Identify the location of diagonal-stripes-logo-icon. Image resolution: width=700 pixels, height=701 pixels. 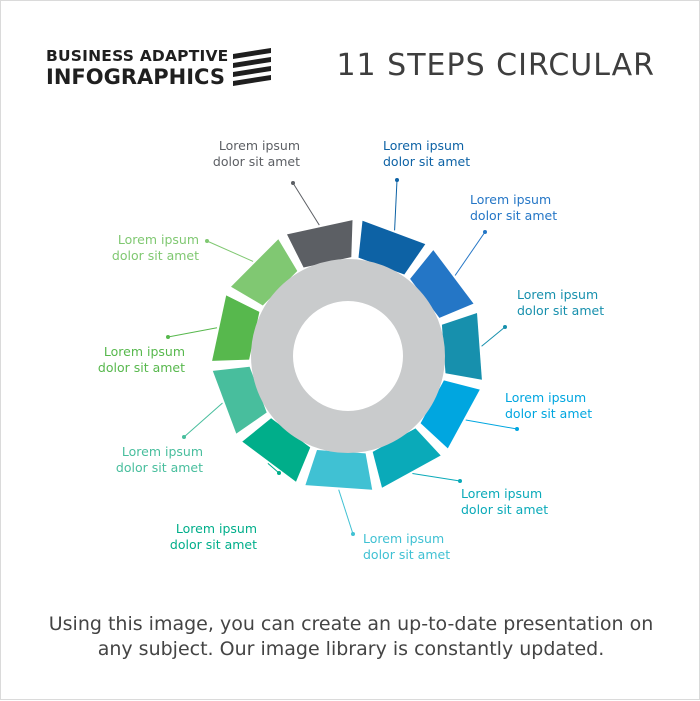
(252, 67).